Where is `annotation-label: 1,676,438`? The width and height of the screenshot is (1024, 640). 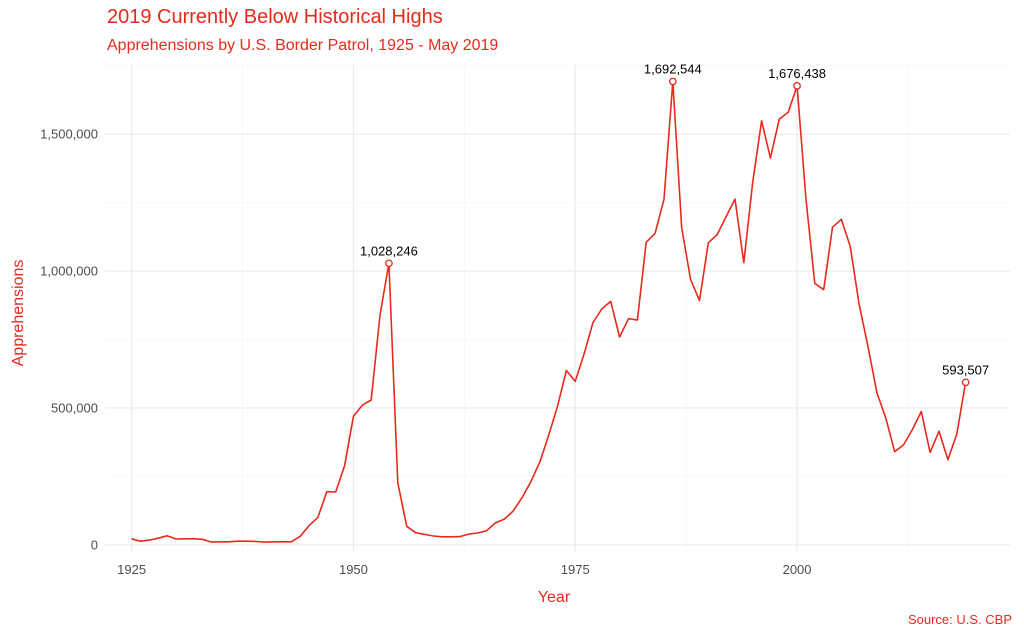 annotation-label: 1,676,438 is located at coordinates (797, 73).